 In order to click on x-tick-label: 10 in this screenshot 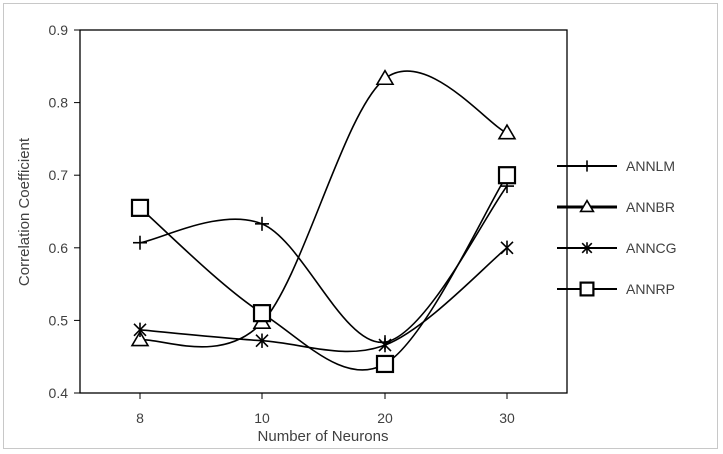, I will do `click(262, 418)`.